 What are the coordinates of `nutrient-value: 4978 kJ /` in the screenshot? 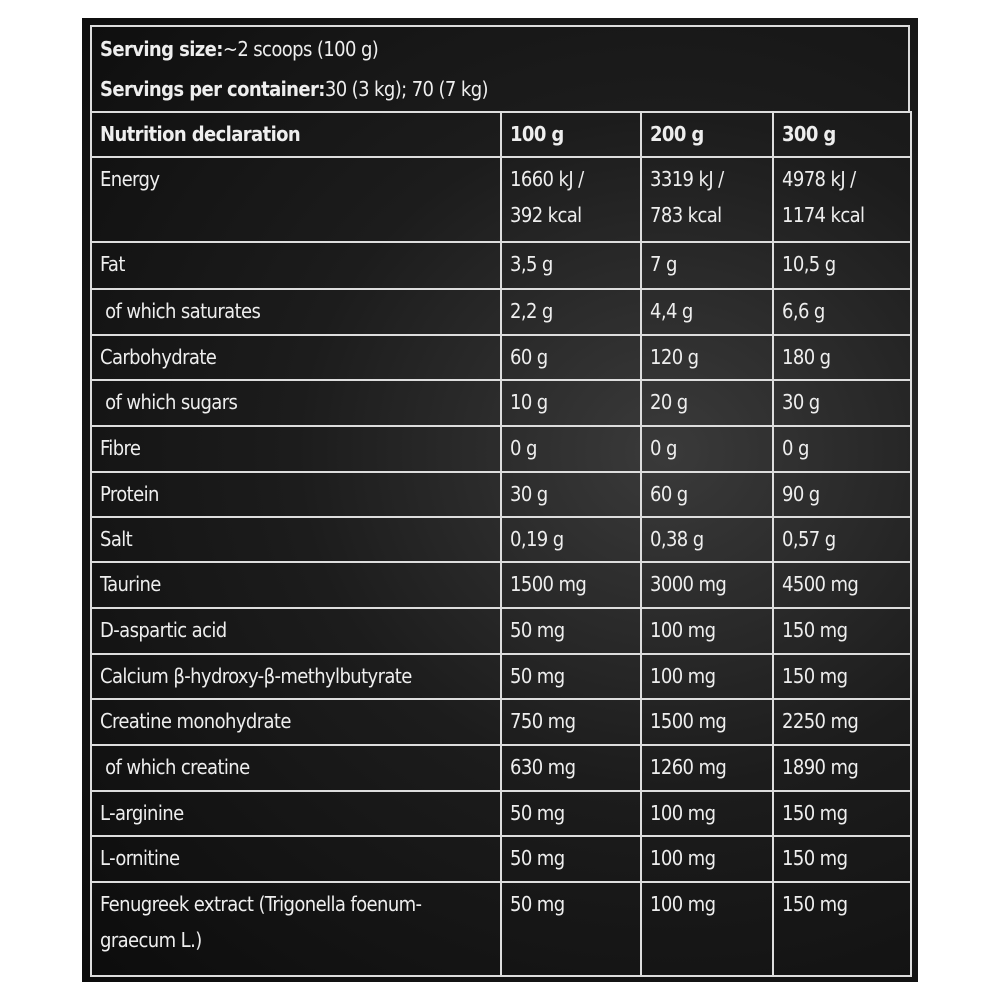 It's located at (819, 179).